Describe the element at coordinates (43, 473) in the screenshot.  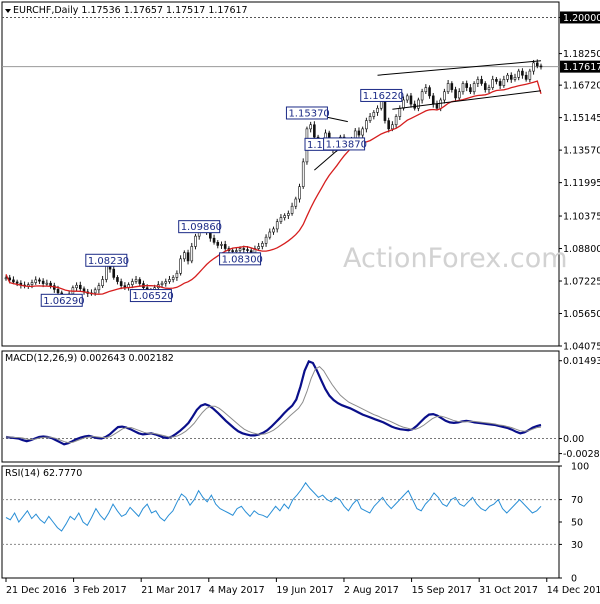
I see `rsi-title: RSI(14) 62.7770` at that location.